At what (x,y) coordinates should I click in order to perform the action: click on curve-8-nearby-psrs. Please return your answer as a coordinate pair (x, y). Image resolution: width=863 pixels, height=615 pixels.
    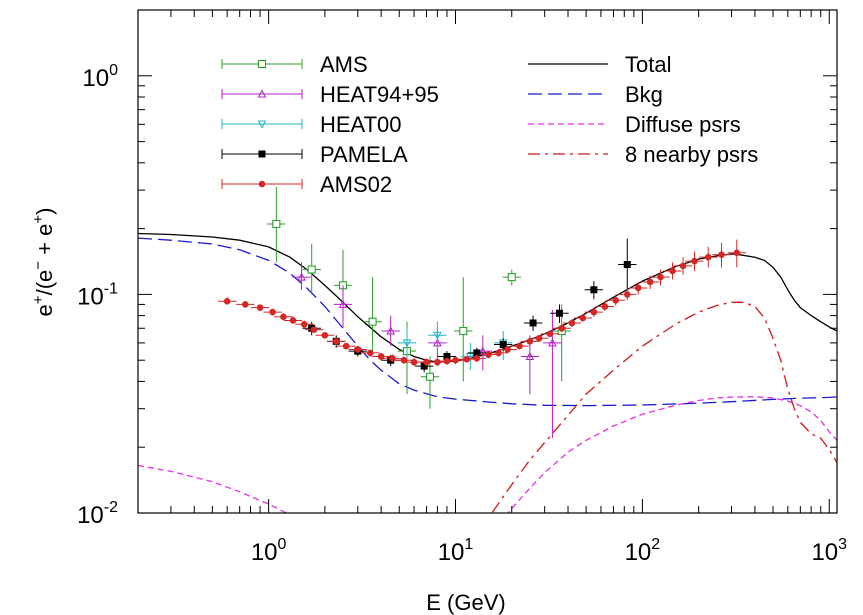
    Looking at the image, I should click on (664, 407).